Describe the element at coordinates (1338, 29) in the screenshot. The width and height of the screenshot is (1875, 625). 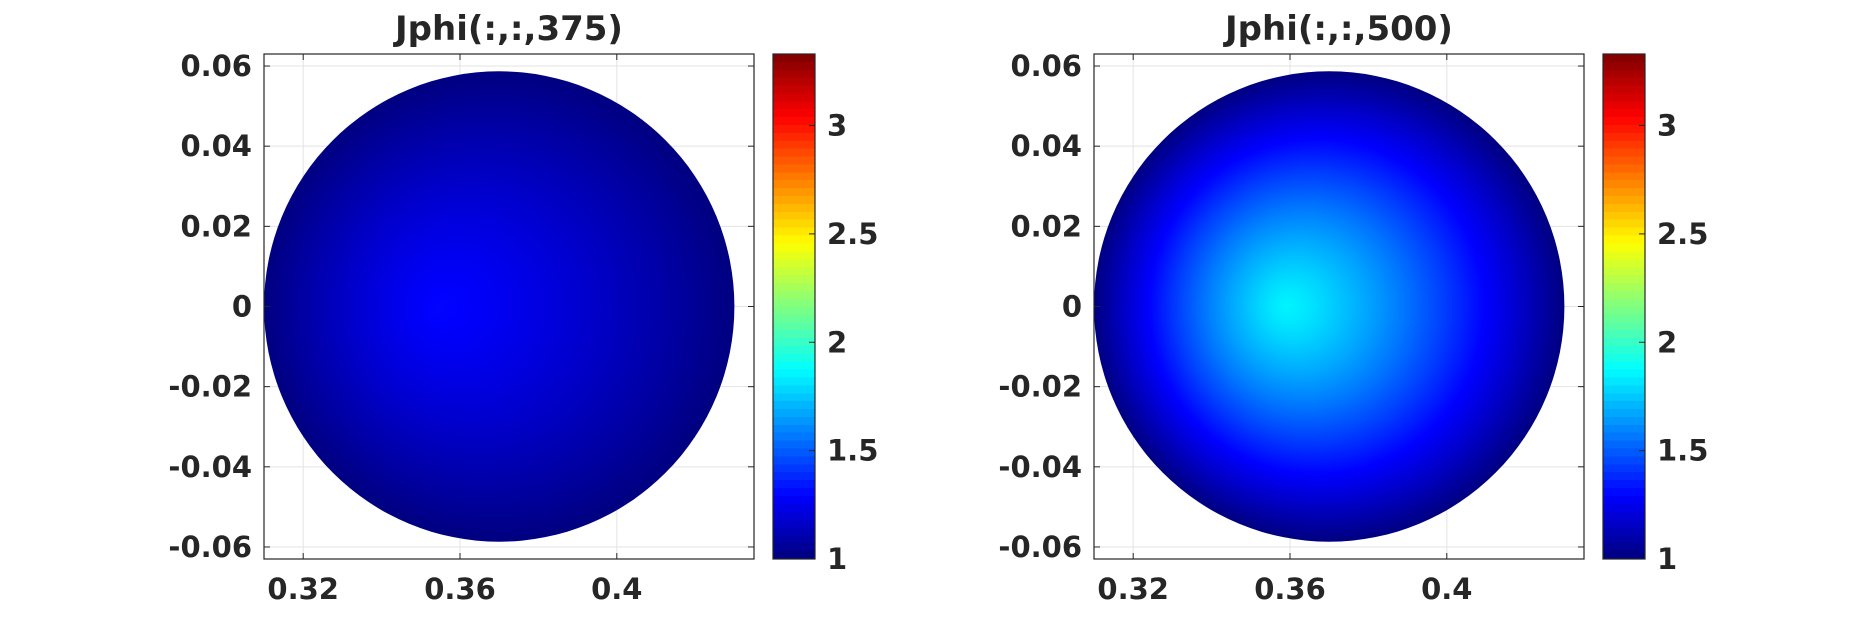
I see `chart-title: Jphi(:,:,500)` at that location.